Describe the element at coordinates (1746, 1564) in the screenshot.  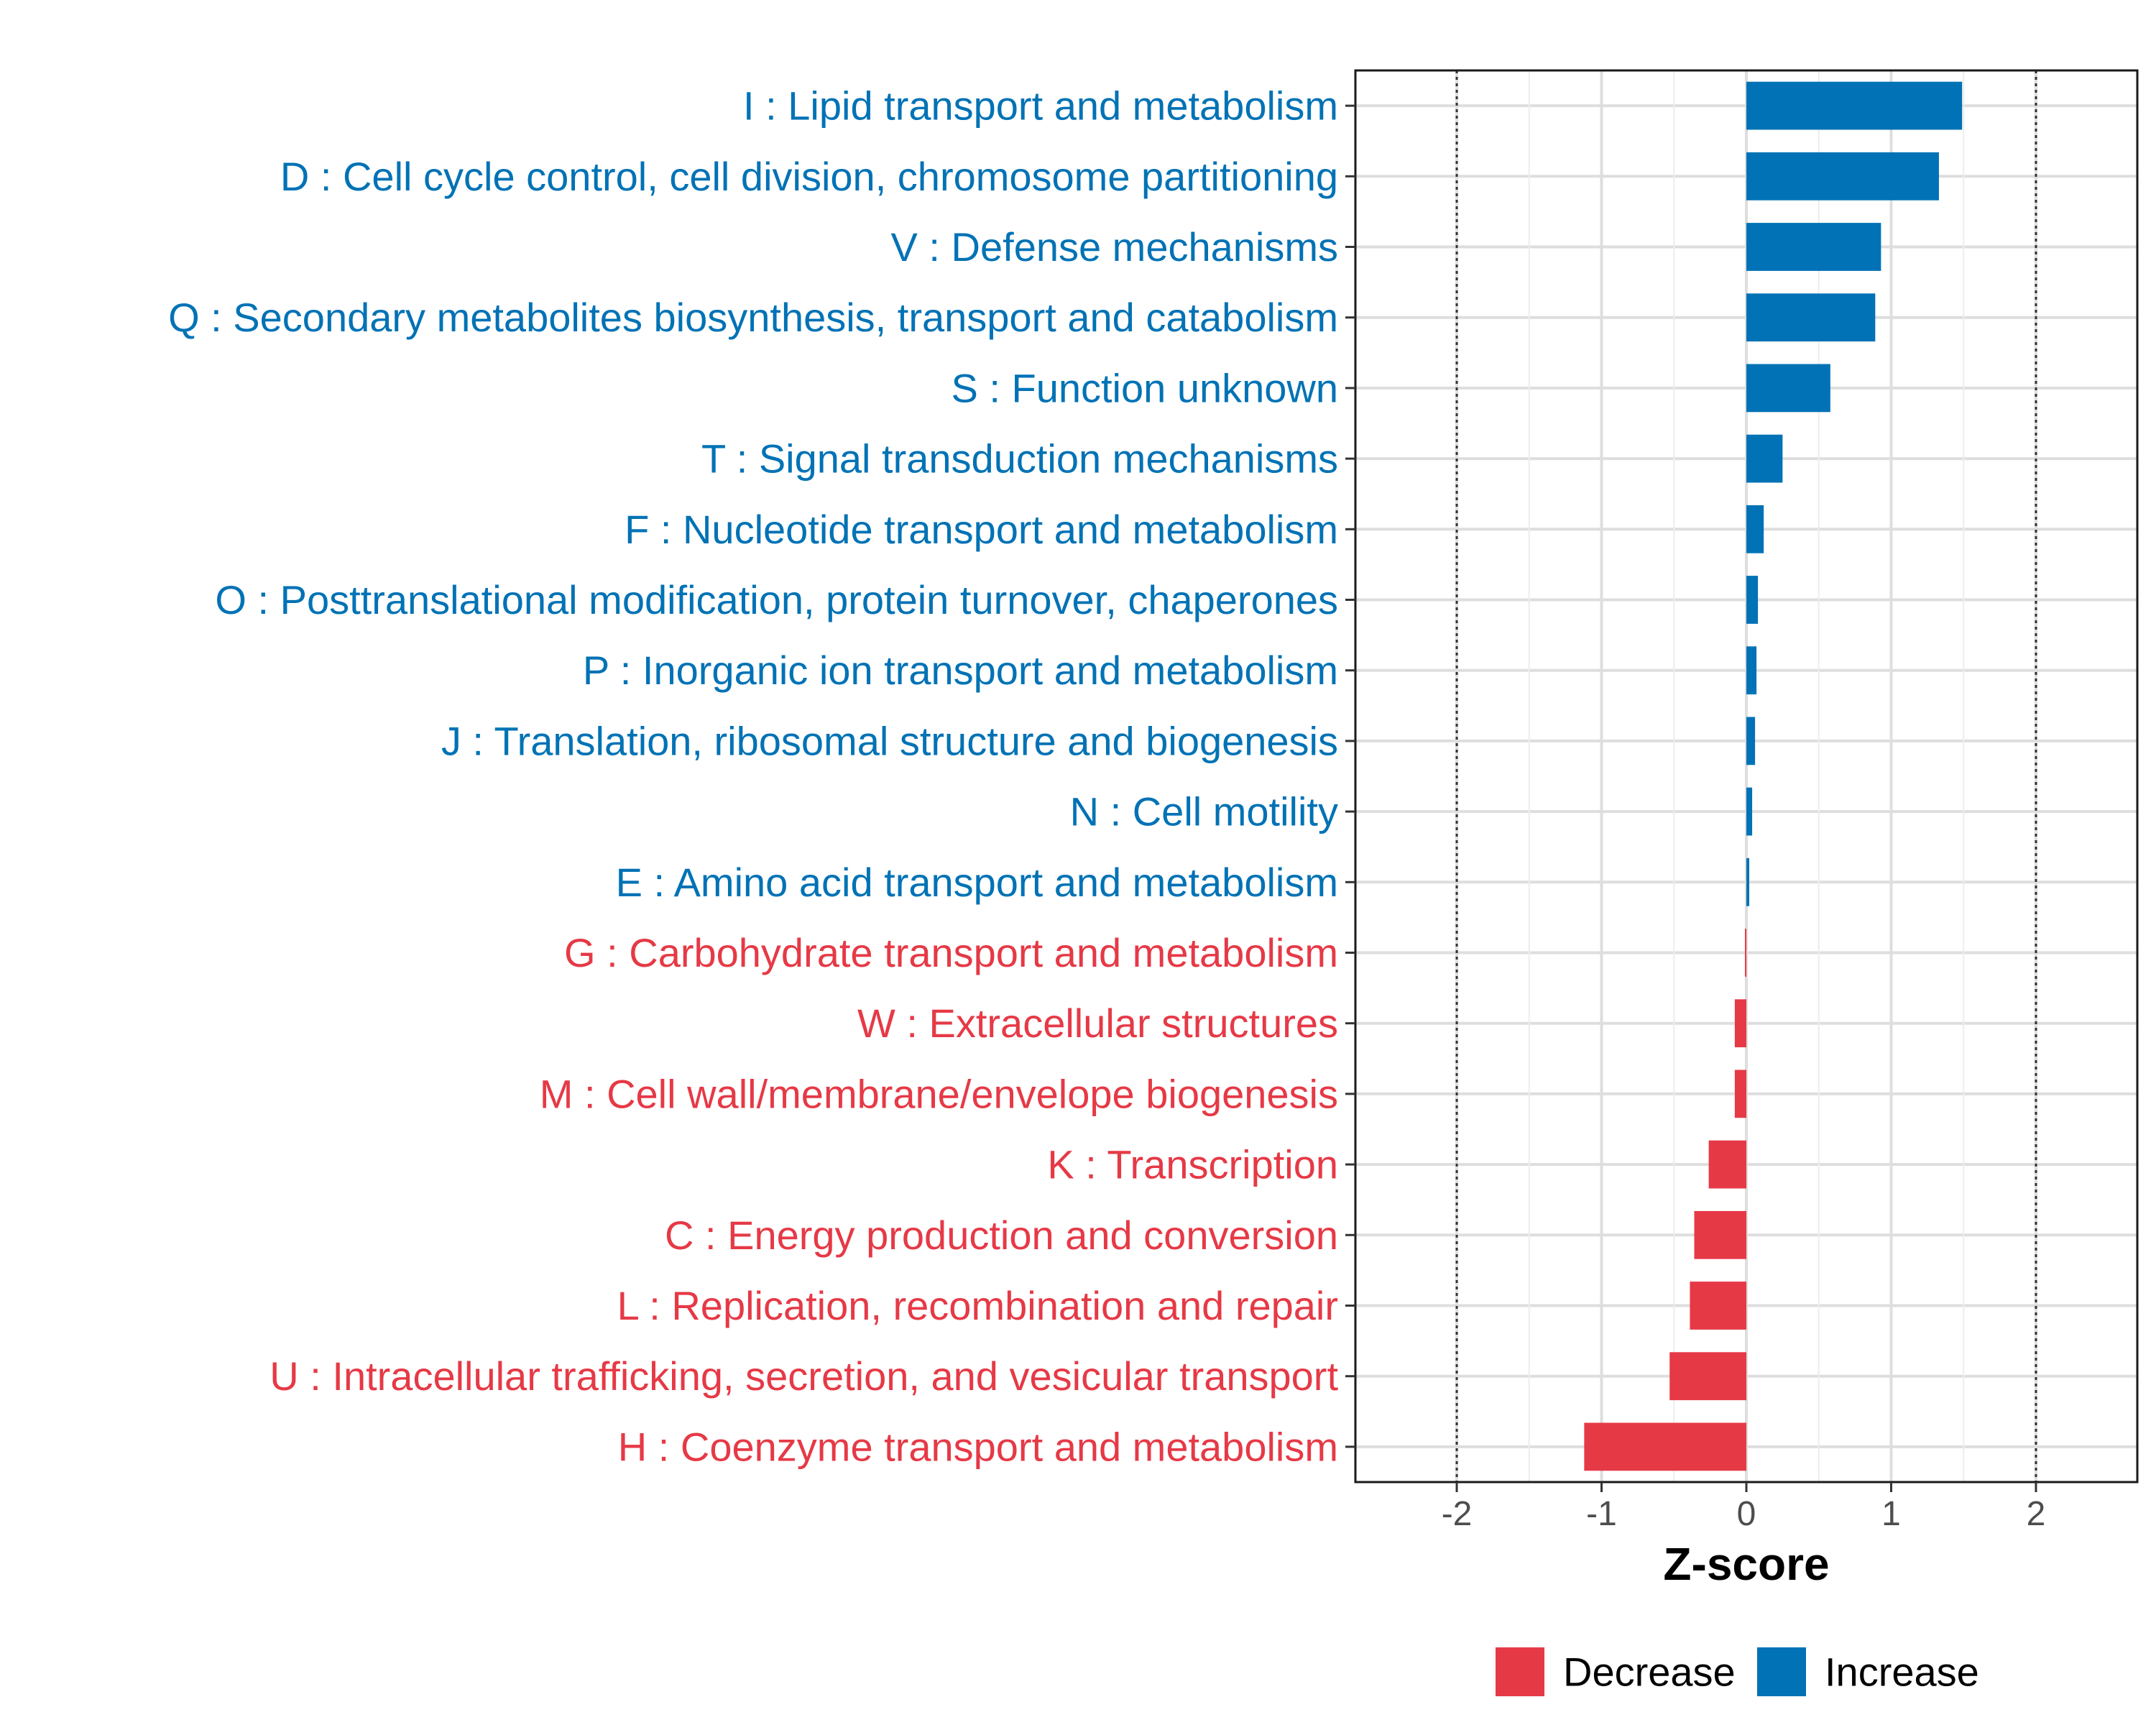
I see `x-axis-title: Z-score` at that location.